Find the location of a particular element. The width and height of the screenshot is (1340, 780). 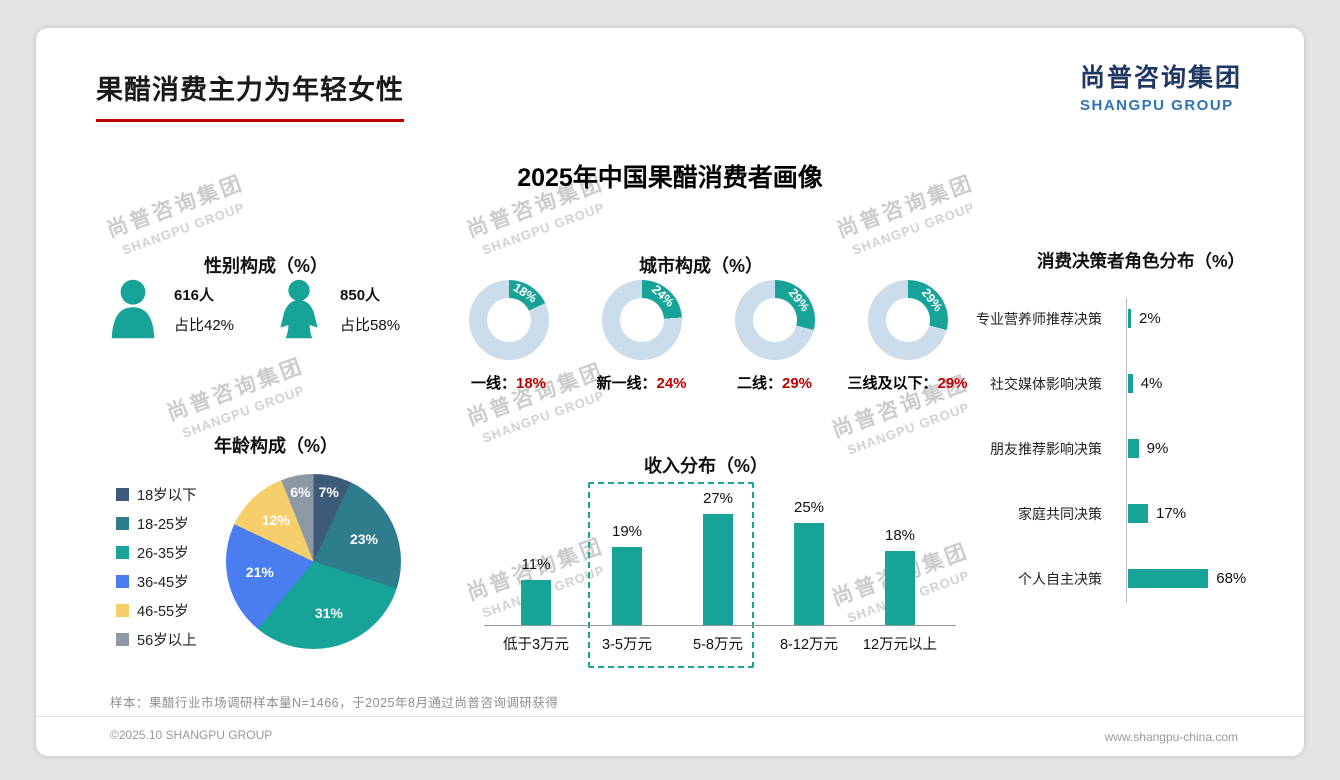

gender-chart: 616人 占比42% 850人 占比58% is located at coordinates (252, 309).